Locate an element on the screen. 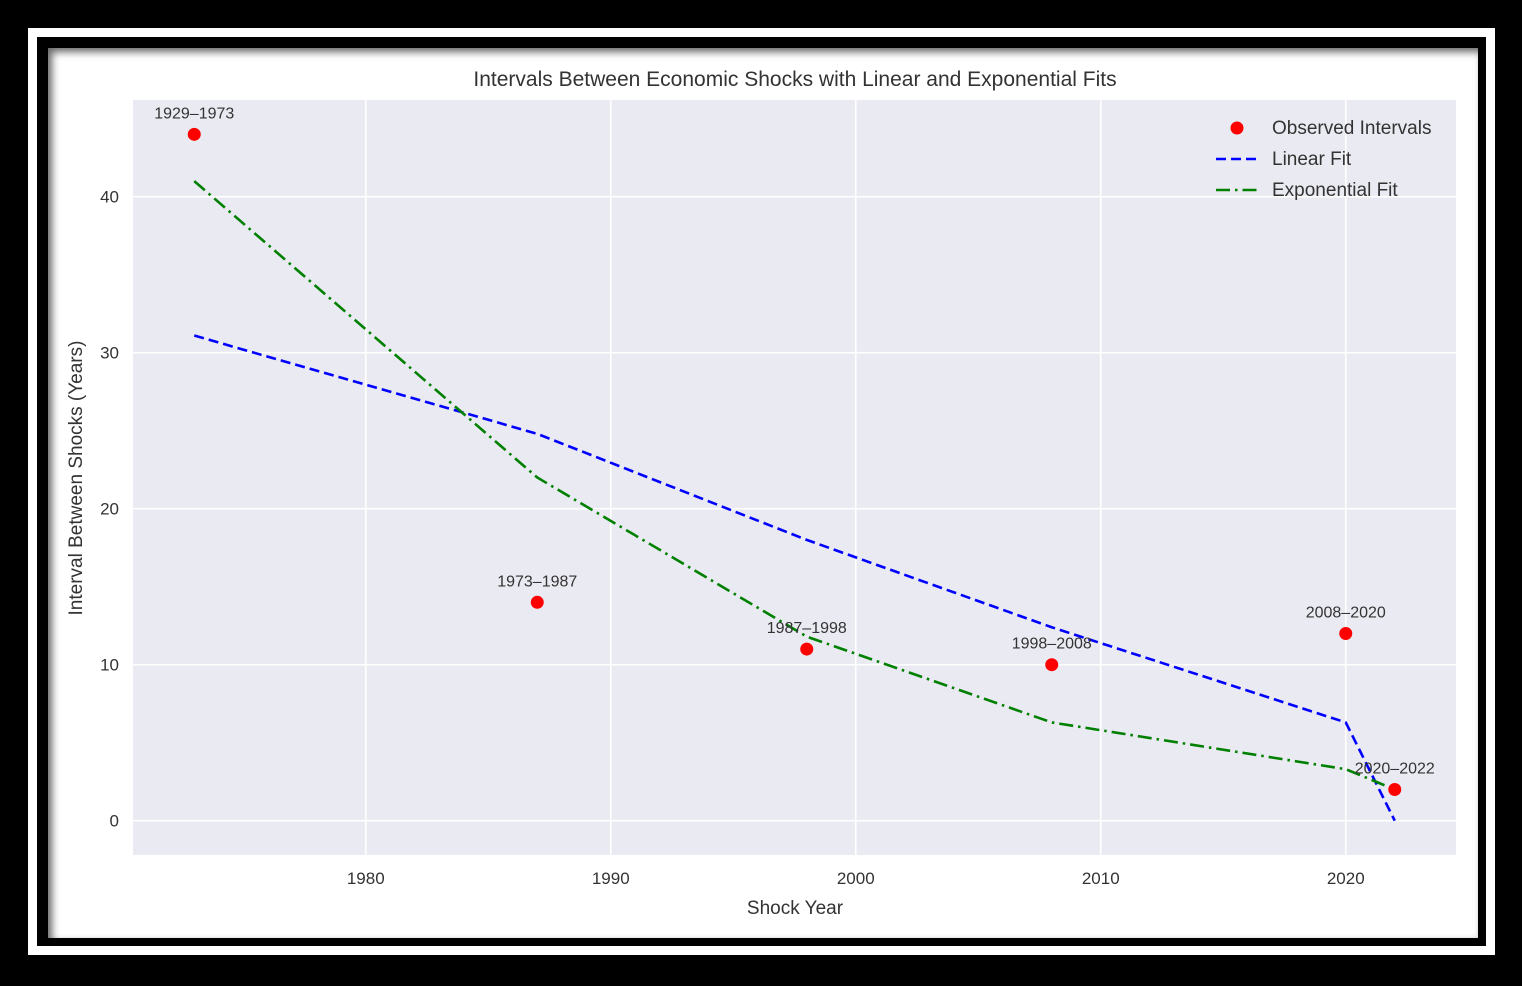 The width and height of the screenshot is (1522, 986). x-axis-label: Shock Year is located at coordinates (795, 908).